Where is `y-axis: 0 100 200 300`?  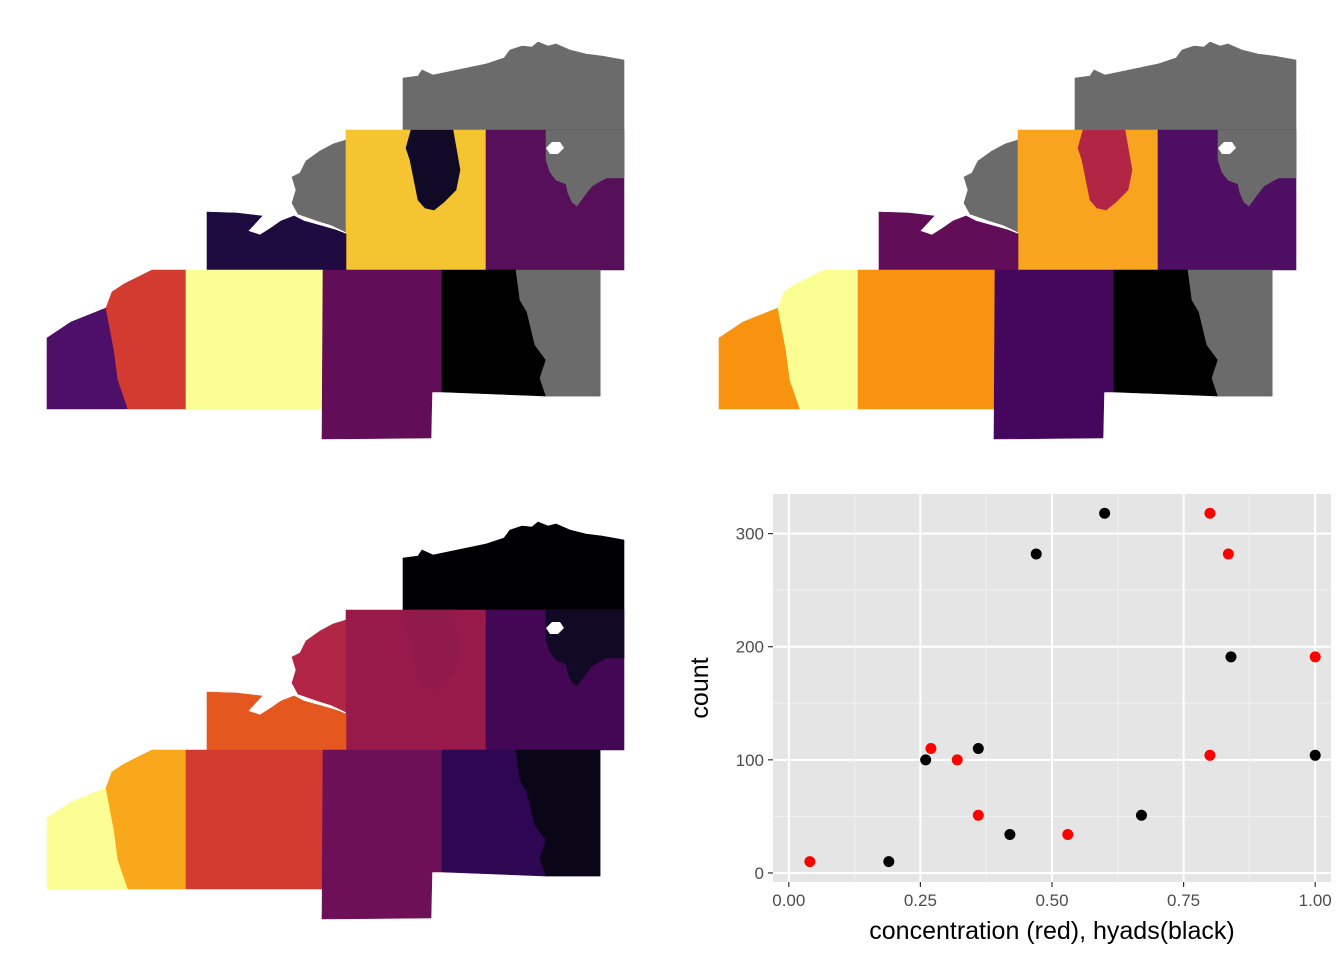
y-axis: 0 100 200 300 is located at coordinates (754, 704).